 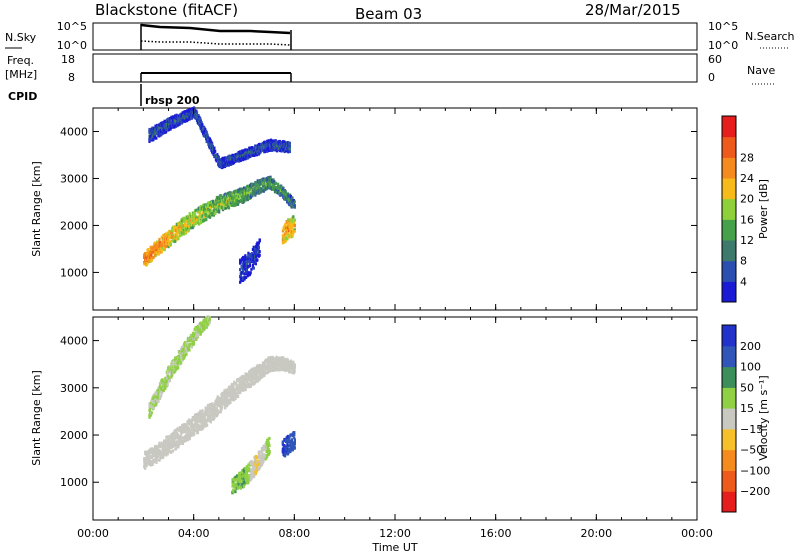 What do you see at coordinates (172, 100) in the screenshot?
I see `cpid-value: rbsp 200` at bounding box center [172, 100].